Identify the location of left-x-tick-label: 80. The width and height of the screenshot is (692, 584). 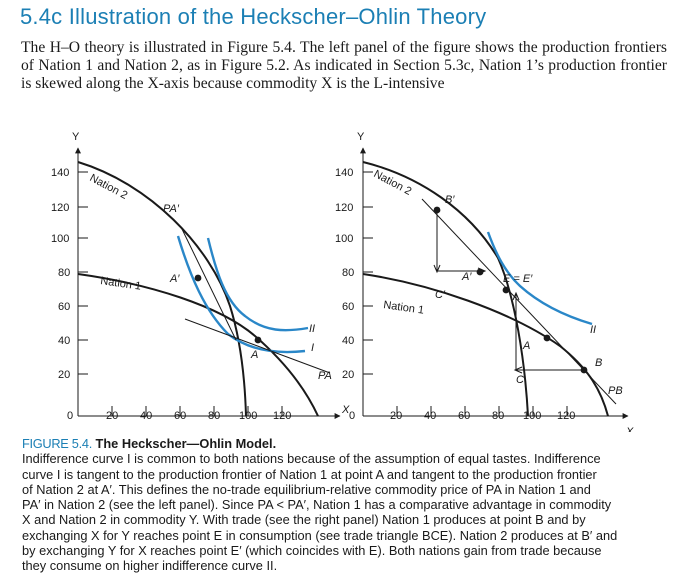
(214, 416).